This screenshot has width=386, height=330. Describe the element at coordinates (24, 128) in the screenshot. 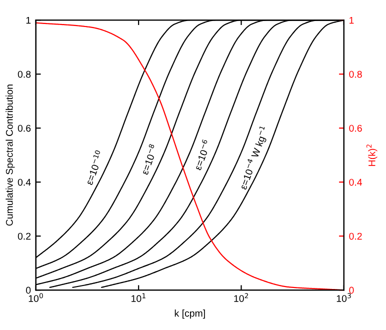

I see `y-tick-label: 0.6` at that location.